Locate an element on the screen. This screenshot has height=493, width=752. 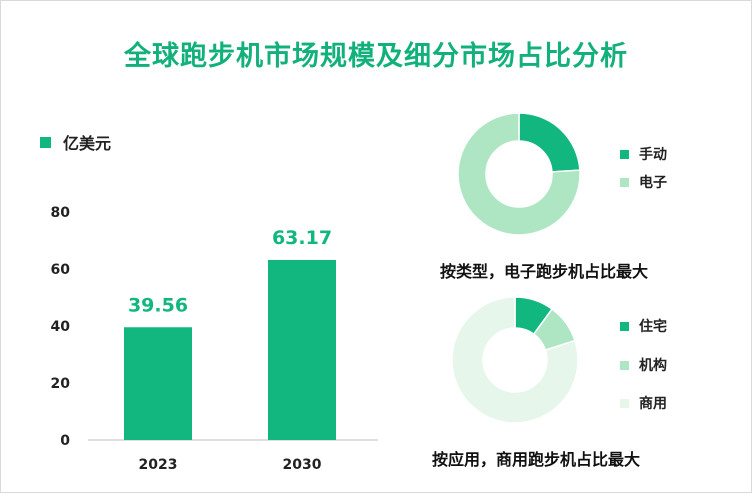
x-tick-label: 2023 is located at coordinates (158, 465).